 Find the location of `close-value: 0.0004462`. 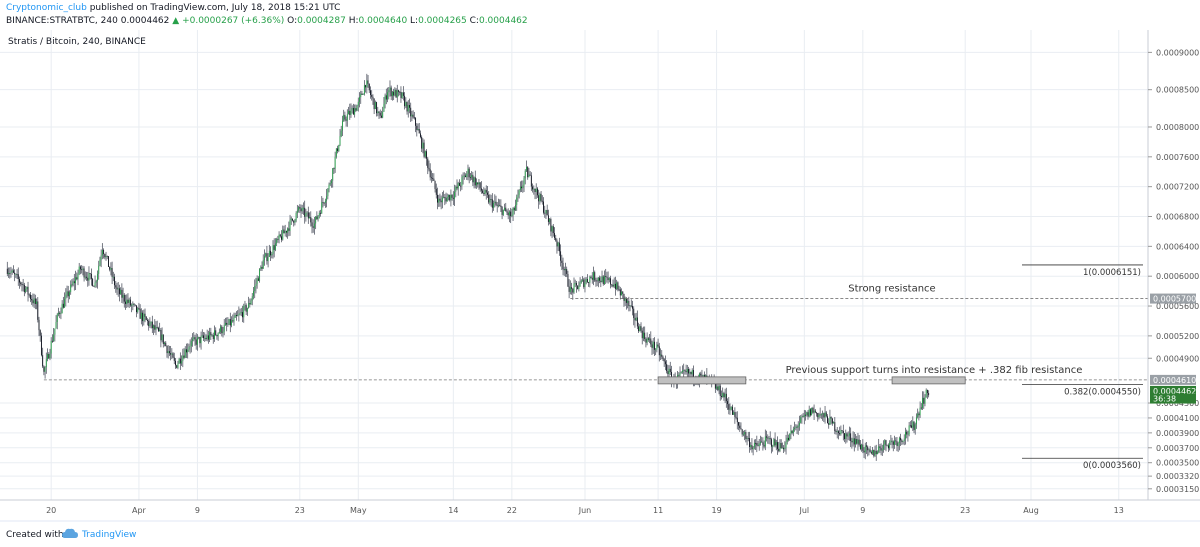

close-value: 0.0004462 is located at coordinates (503, 21).